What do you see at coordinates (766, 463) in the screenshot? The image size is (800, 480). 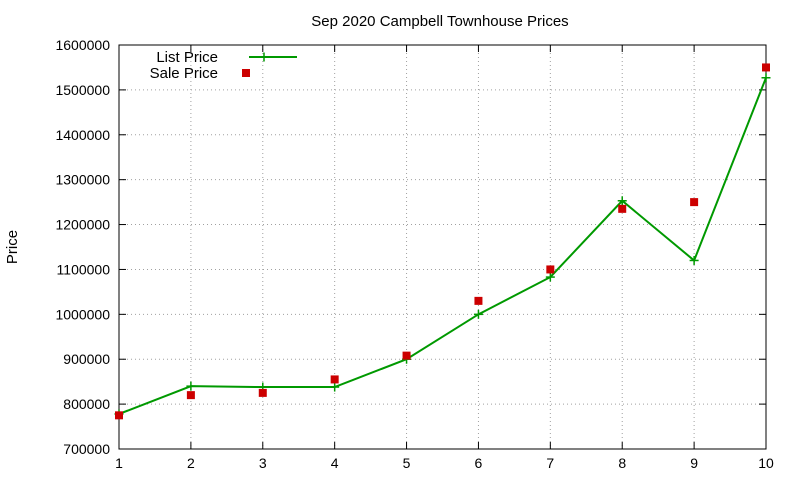 I see `x-tick-label: 10` at bounding box center [766, 463].